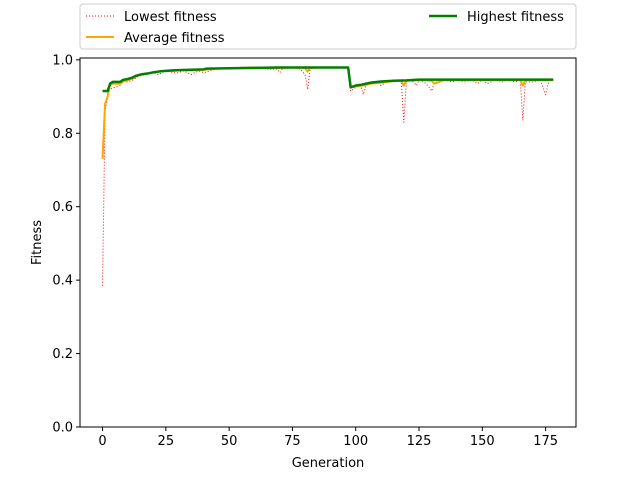  What do you see at coordinates (419, 441) in the screenshot?
I see `x-tick-label: 125` at bounding box center [419, 441].